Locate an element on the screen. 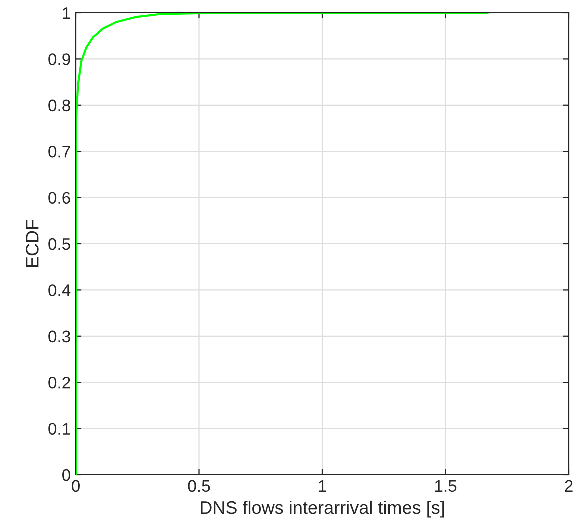 The image size is (578, 525). x-axis-title: DNS flows interarrival times [s] is located at coordinates (322, 509).